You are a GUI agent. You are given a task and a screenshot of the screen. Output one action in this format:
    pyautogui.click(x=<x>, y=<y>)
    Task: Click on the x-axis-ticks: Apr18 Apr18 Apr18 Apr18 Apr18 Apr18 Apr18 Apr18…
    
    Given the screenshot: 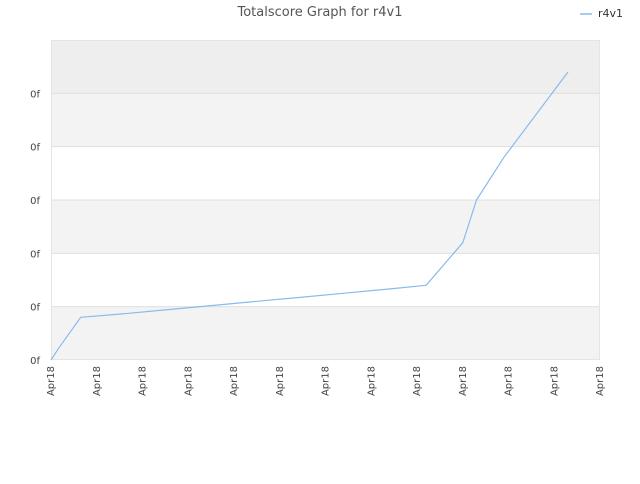 What is the action you would take?
    pyautogui.click(x=326, y=381)
    